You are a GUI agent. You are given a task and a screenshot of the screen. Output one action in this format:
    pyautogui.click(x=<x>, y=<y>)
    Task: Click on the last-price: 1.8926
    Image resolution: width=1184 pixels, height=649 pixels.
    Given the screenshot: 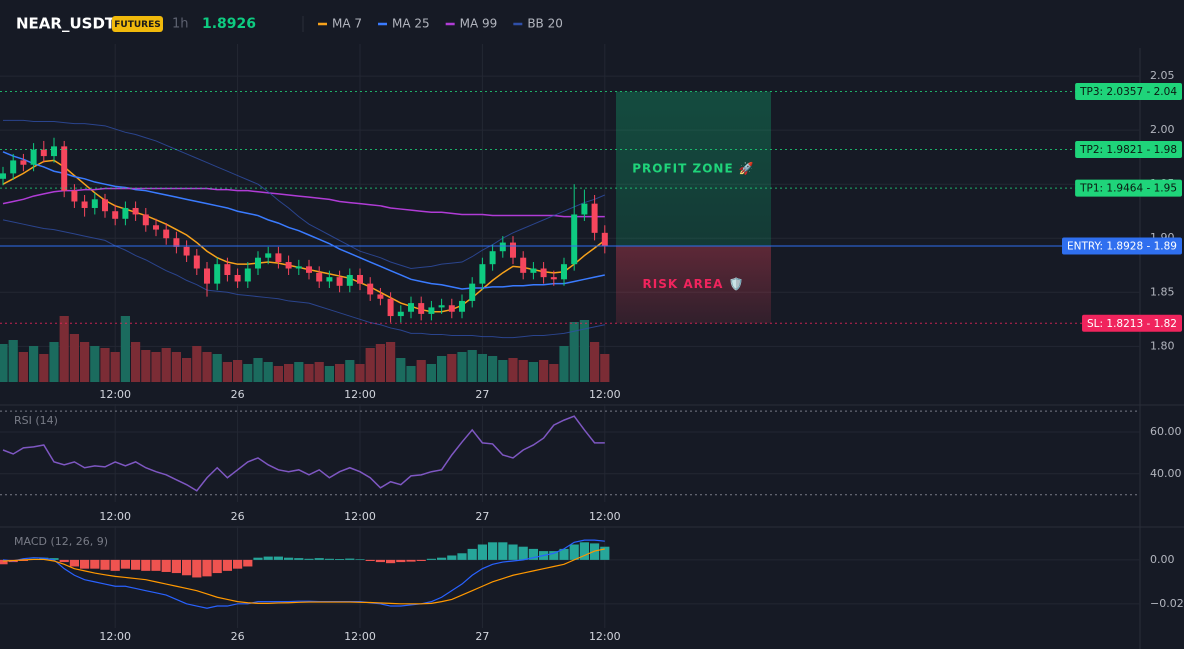 What is the action you would take?
    pyautogui.click(x=229, y=24)
    